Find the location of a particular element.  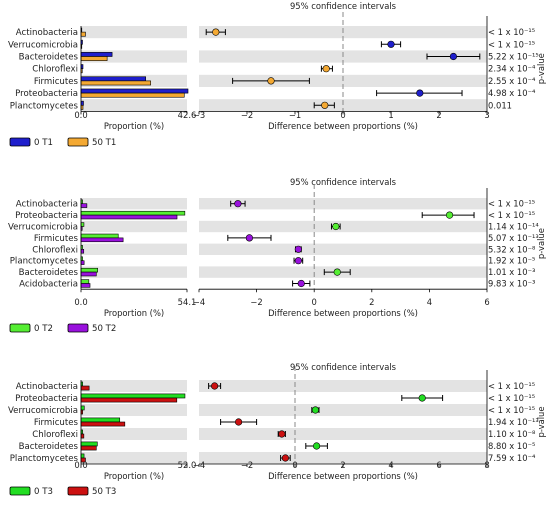

p-value: 9.83 x 10⁻³ is located at coordinates (511, 284).